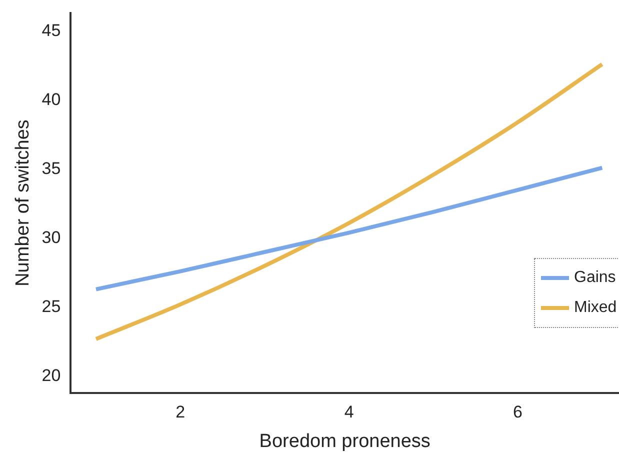  What do you see at coordinates (51, 168) in the screenshot?
I see `y-tick-label: 35` at bounding box center [51, 168].